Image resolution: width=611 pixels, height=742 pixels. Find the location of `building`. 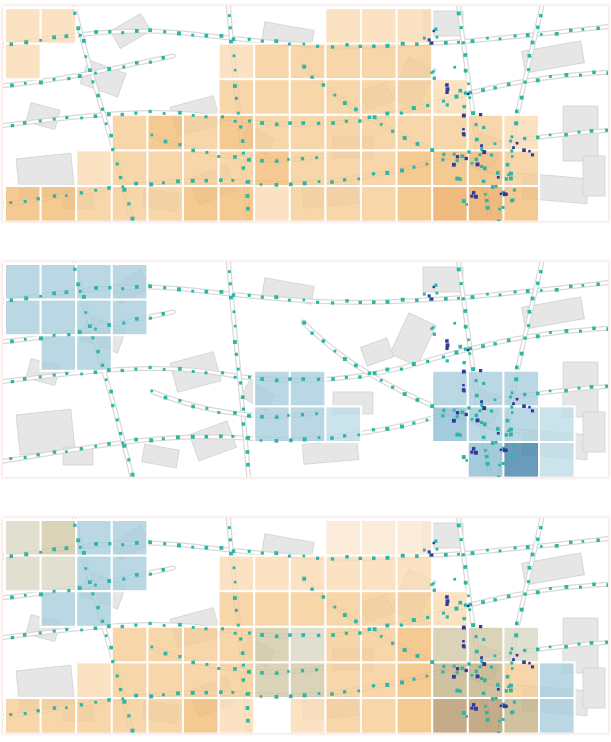

building is located at coordinates (413, 339).